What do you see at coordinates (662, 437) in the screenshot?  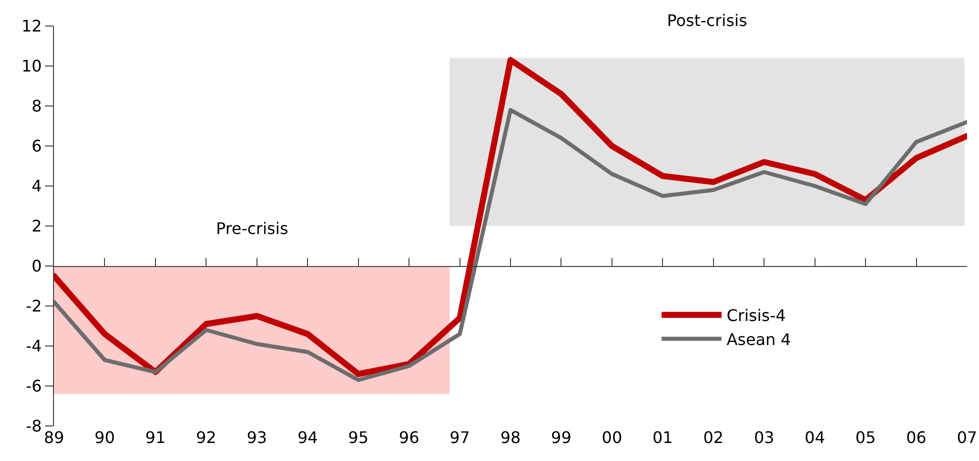 I see `x-tick-label: 01` at bounding box center [662, 437].